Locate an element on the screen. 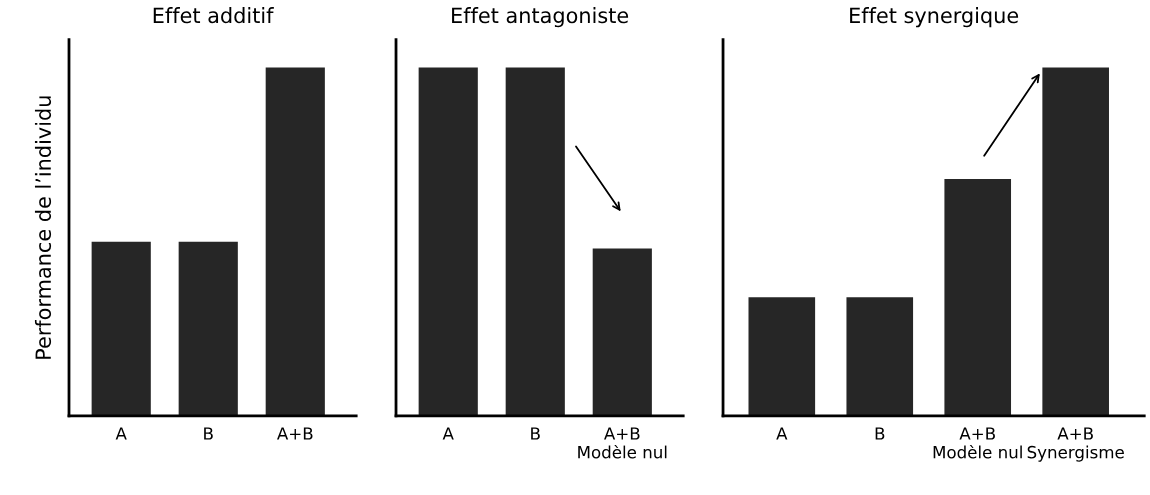  chart-title: Effet additif is located at coordinates (213, 15).